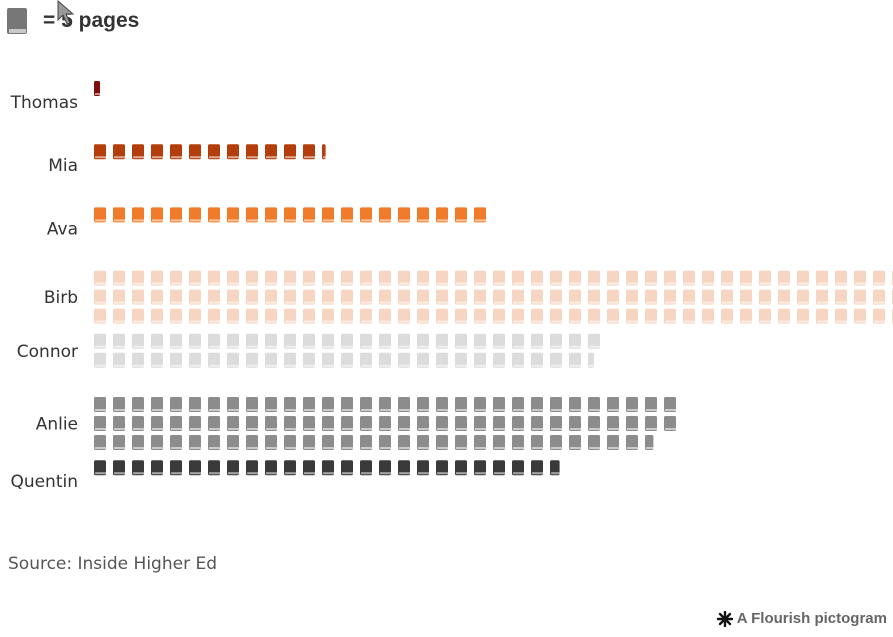 This screenshot has width=893, height=637. Describe the element at coordinates (63, 166) in the screenshot. I see `category-label: Mia` at that location.